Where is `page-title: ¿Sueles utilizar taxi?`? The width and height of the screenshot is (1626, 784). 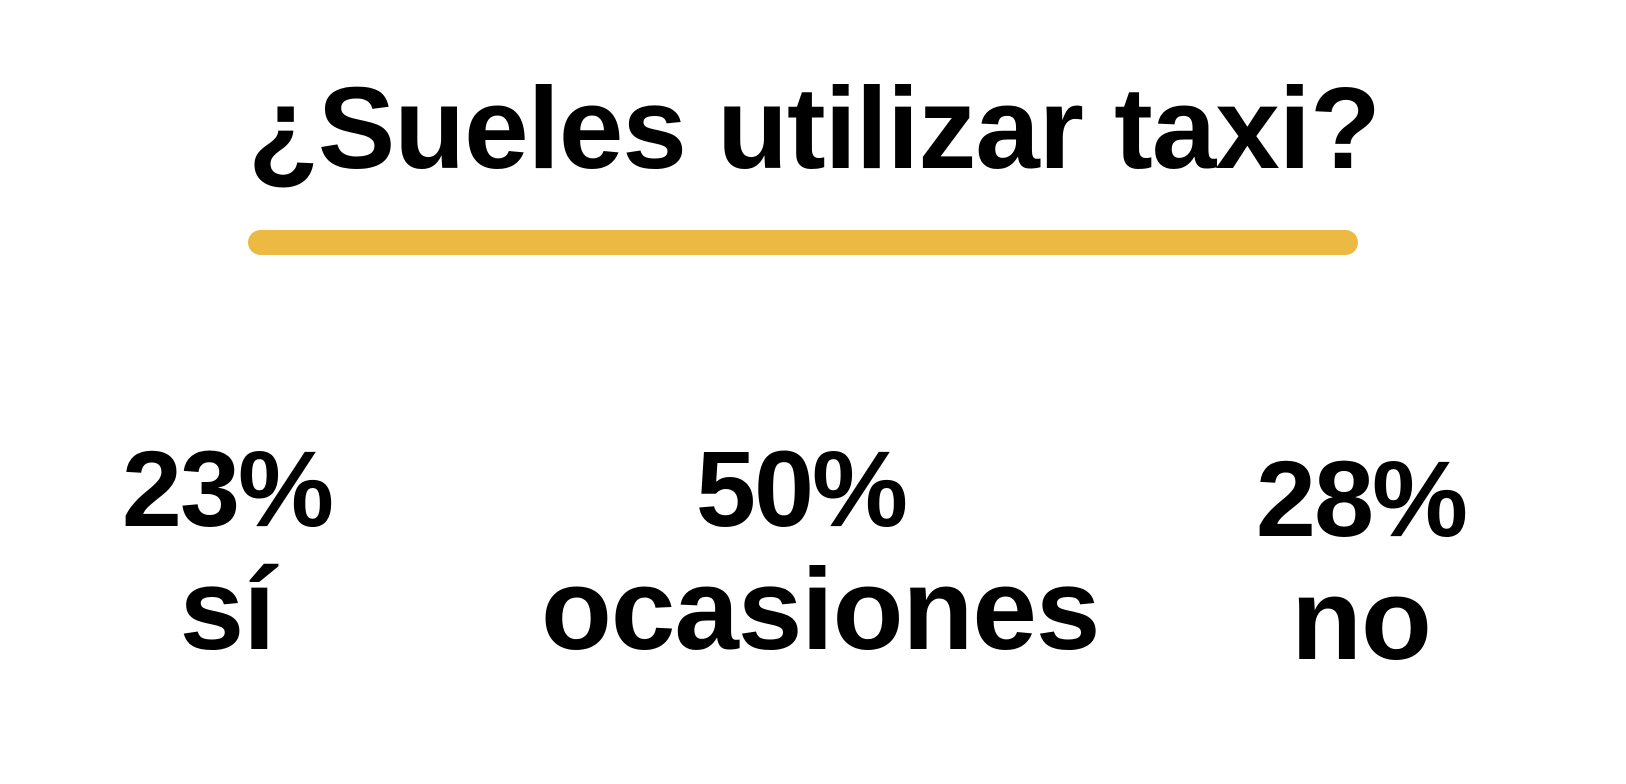
page-title: ¿Sueles utilizar taxi? is located at coordinates (814, 128).